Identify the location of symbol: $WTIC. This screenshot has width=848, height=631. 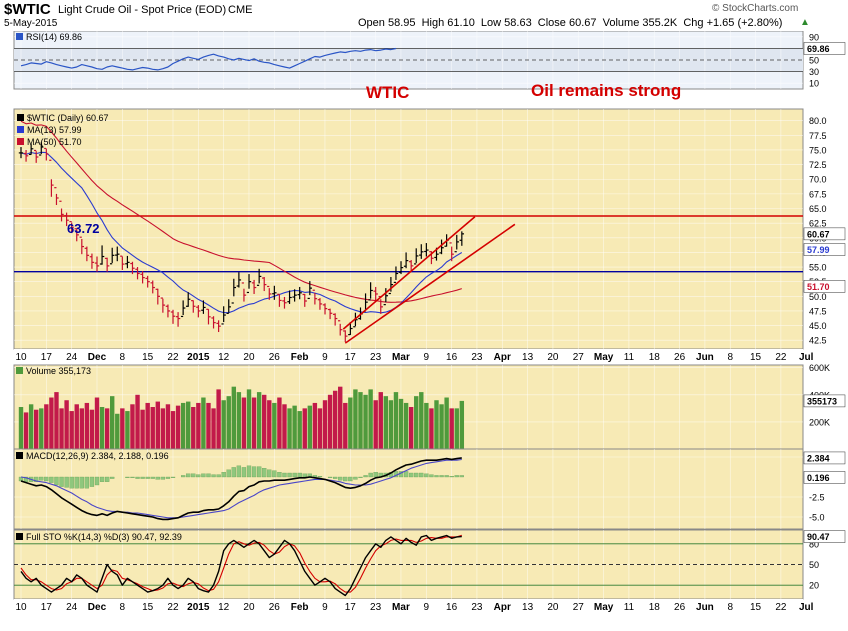
(27, 9).